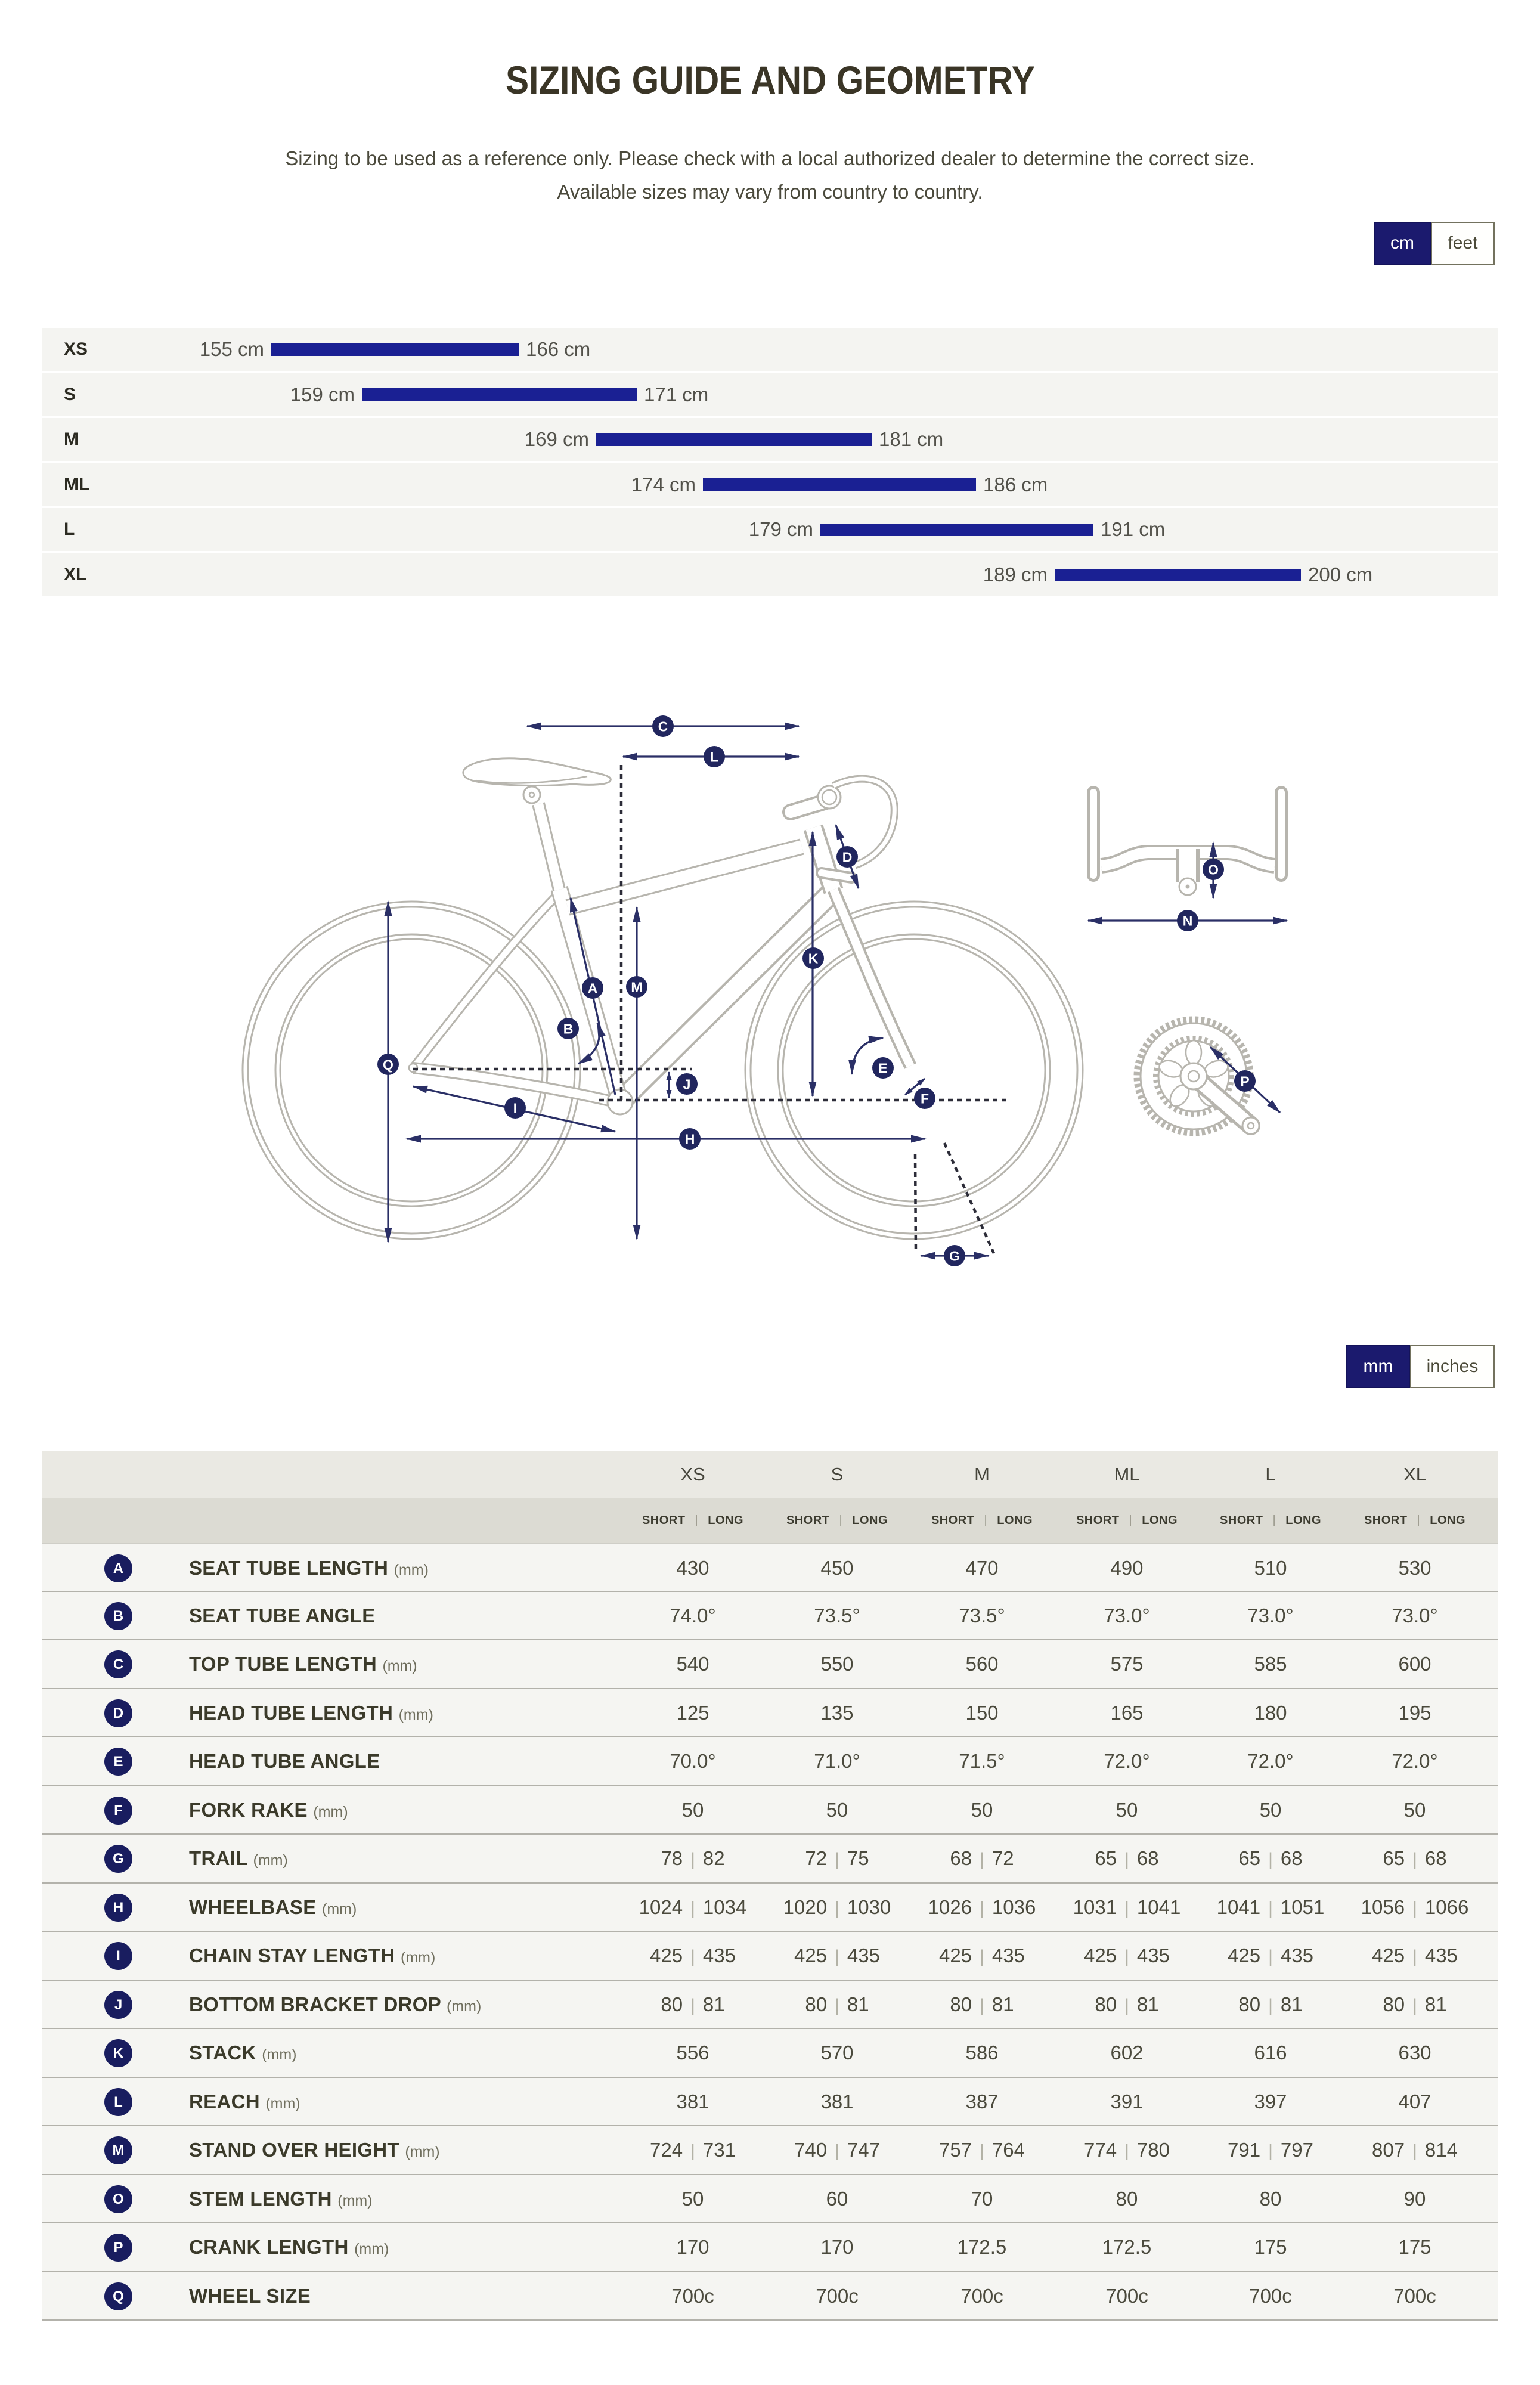  Describe the element at coordinates (1244, 1081) in the screenshot. I see `svg-text: P` at that location.